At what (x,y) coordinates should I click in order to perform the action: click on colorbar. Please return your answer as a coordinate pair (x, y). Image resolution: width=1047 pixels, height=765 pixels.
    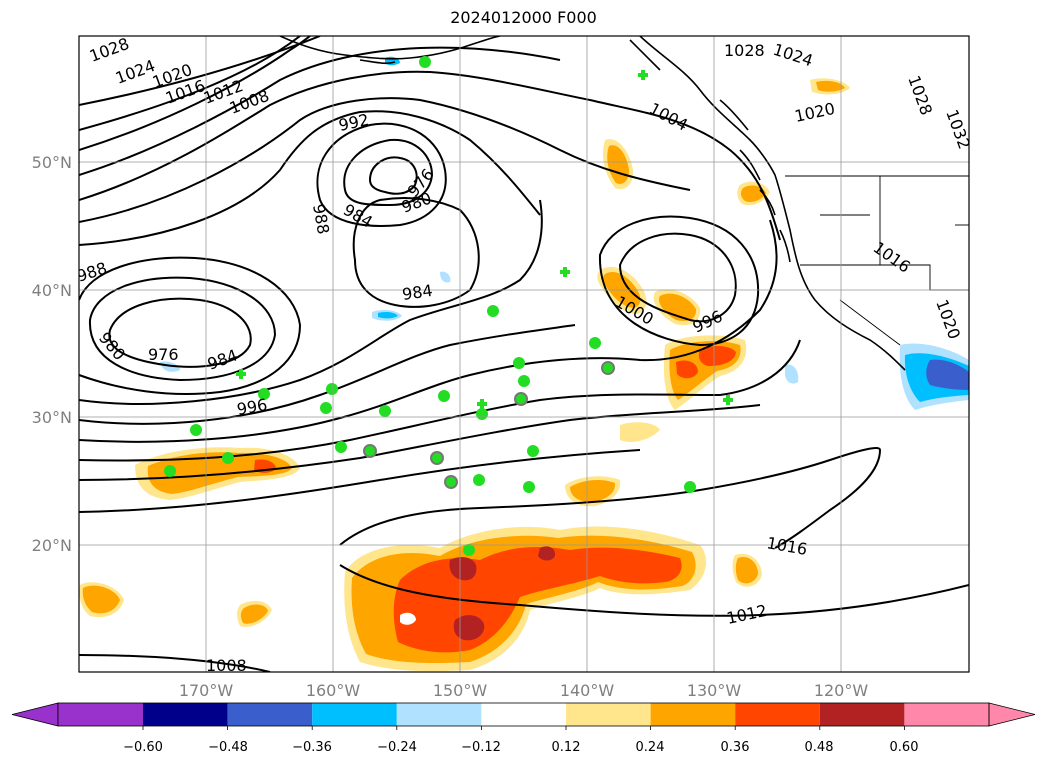
    Looking at the image, I should click on (523, 716).